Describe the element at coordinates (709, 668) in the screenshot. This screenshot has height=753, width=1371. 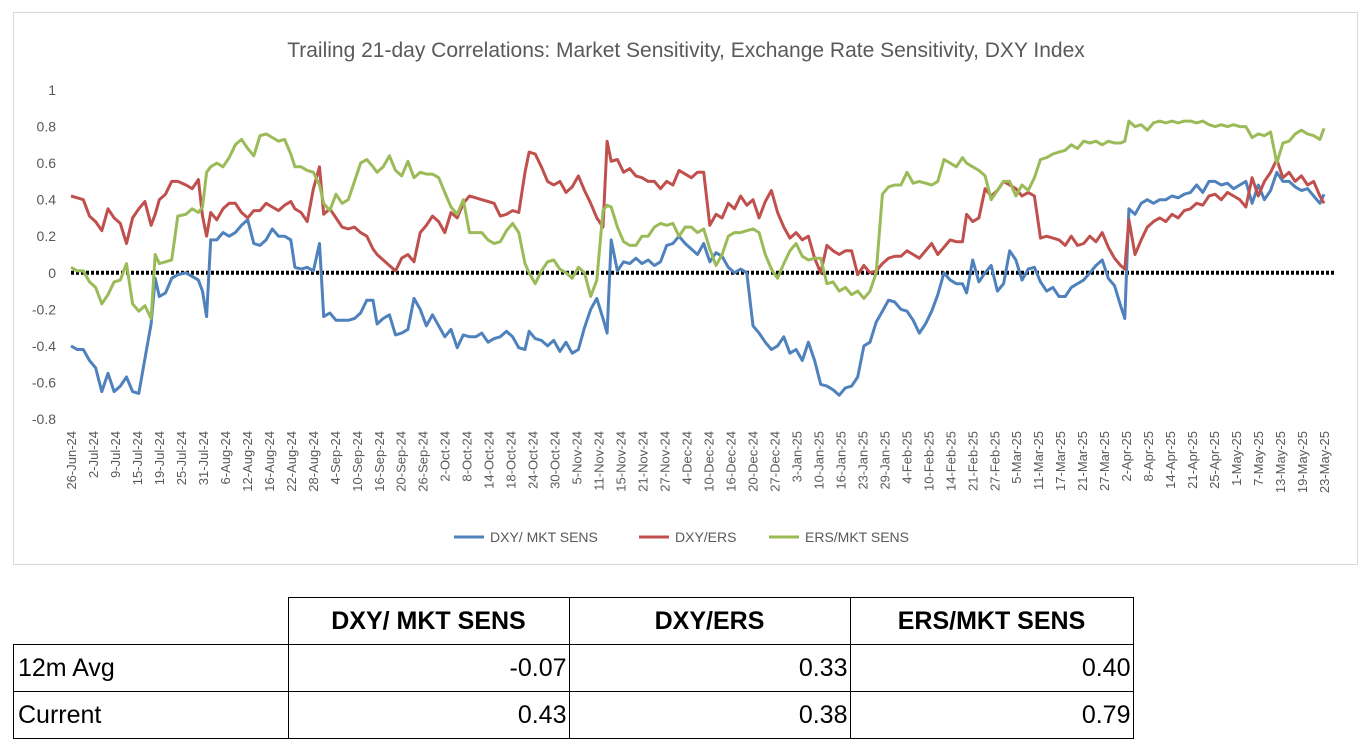
I see `table-cell: 0.33` at that location.